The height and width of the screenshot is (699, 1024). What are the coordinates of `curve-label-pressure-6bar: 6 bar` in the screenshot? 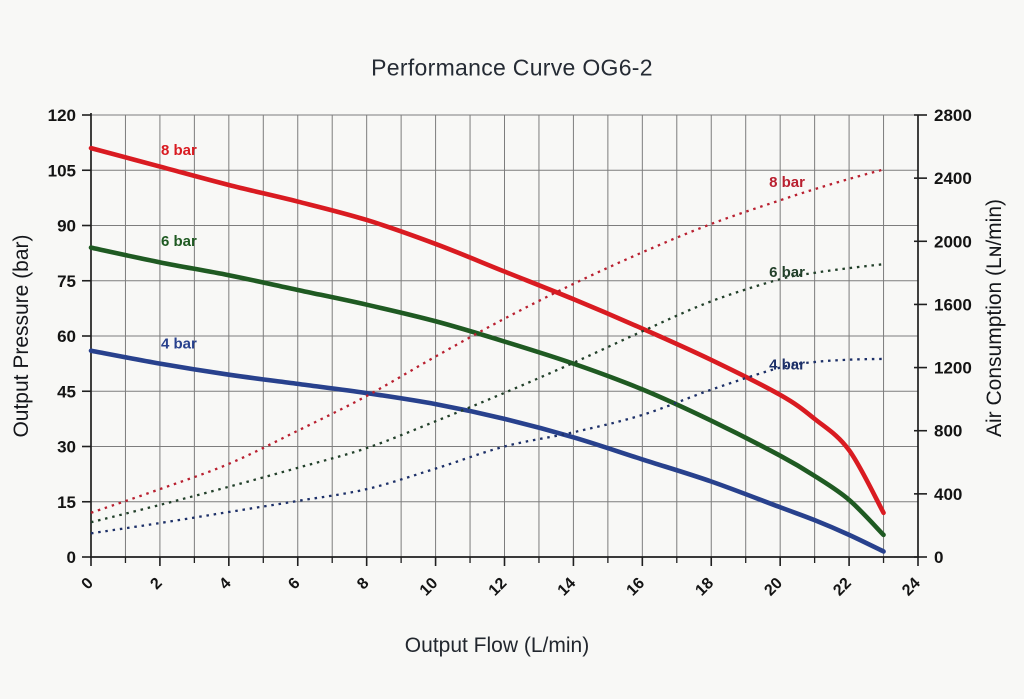 It's located at (179, 241).